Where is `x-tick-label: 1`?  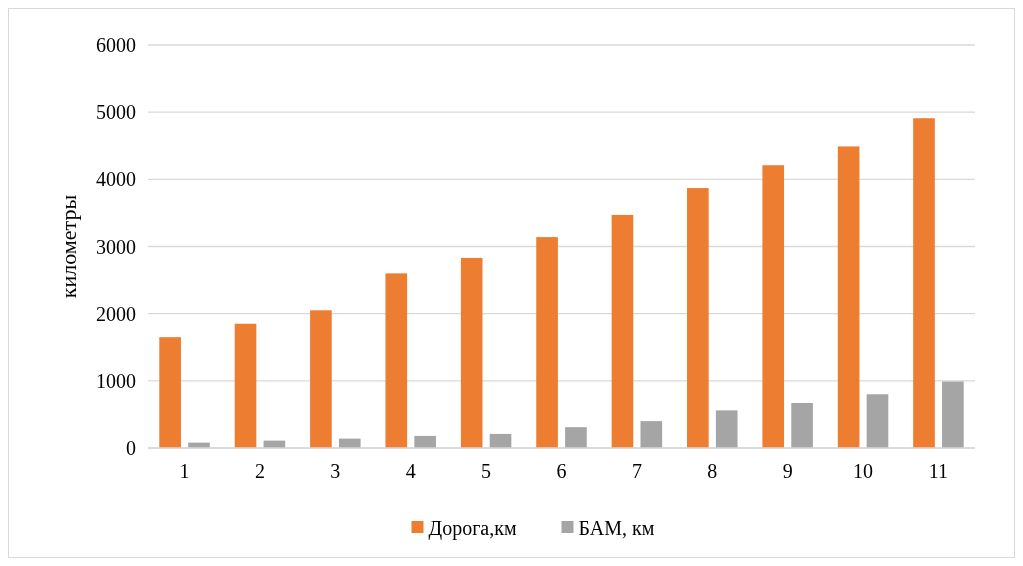
x-tick-label: 1 is located at coordinates (184, 471).